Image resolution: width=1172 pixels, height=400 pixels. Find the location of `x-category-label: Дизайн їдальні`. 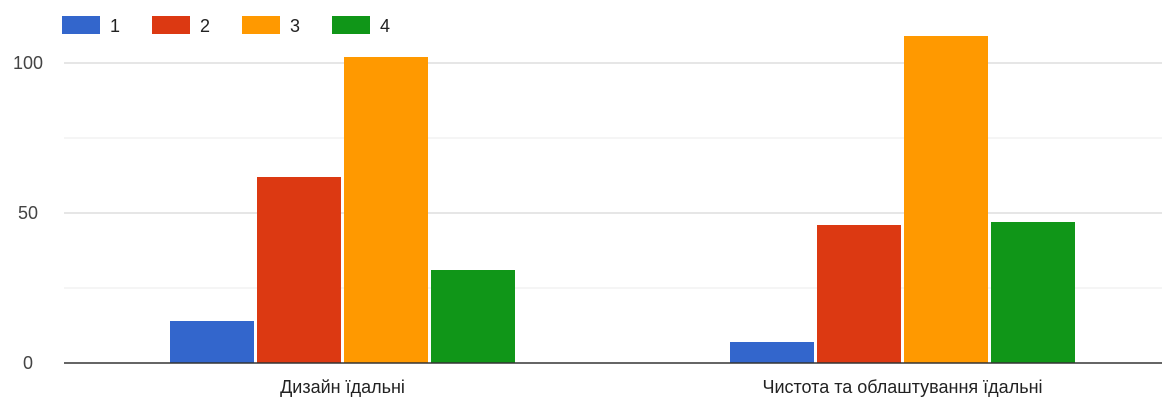

x-category-label: Дизайн їдальні is located at coordinates (342, 387).